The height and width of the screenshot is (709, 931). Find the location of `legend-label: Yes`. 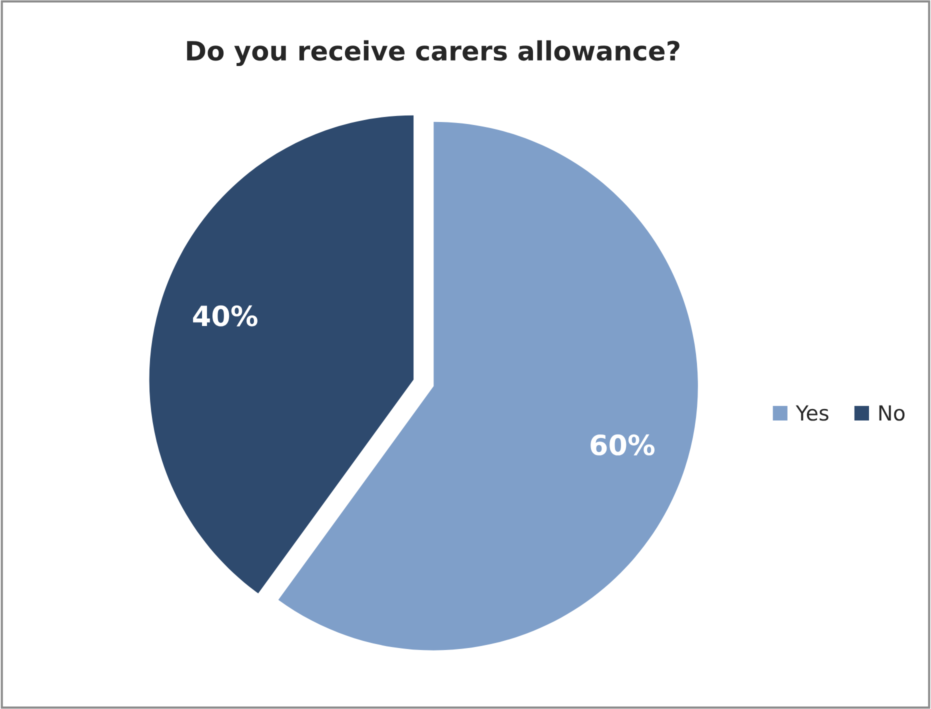

legend-label: Yes is located at coordinates (812, 413).